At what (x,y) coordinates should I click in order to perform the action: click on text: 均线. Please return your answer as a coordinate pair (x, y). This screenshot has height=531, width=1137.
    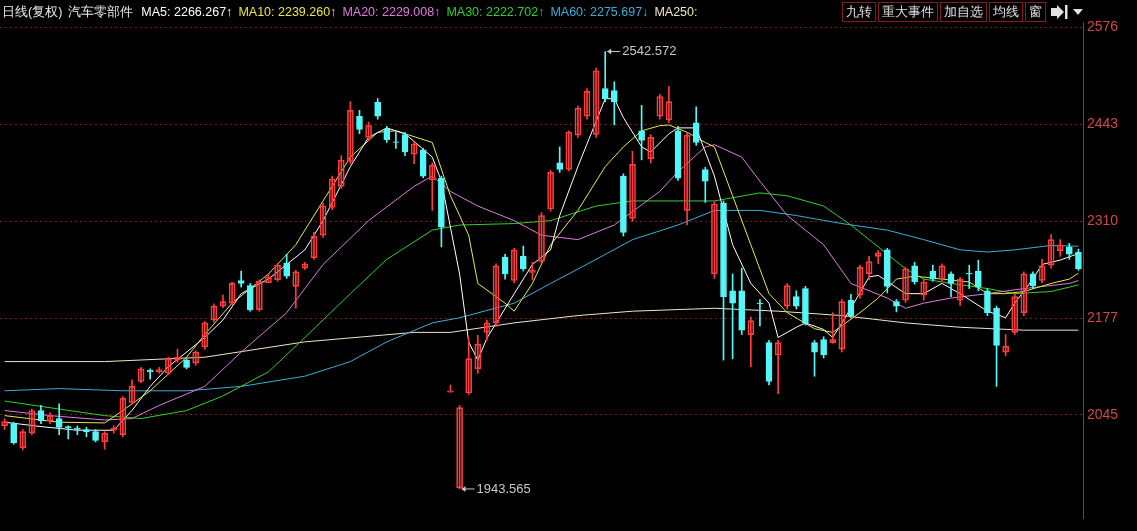
    Looking at the image, I should click on (1006, 12).